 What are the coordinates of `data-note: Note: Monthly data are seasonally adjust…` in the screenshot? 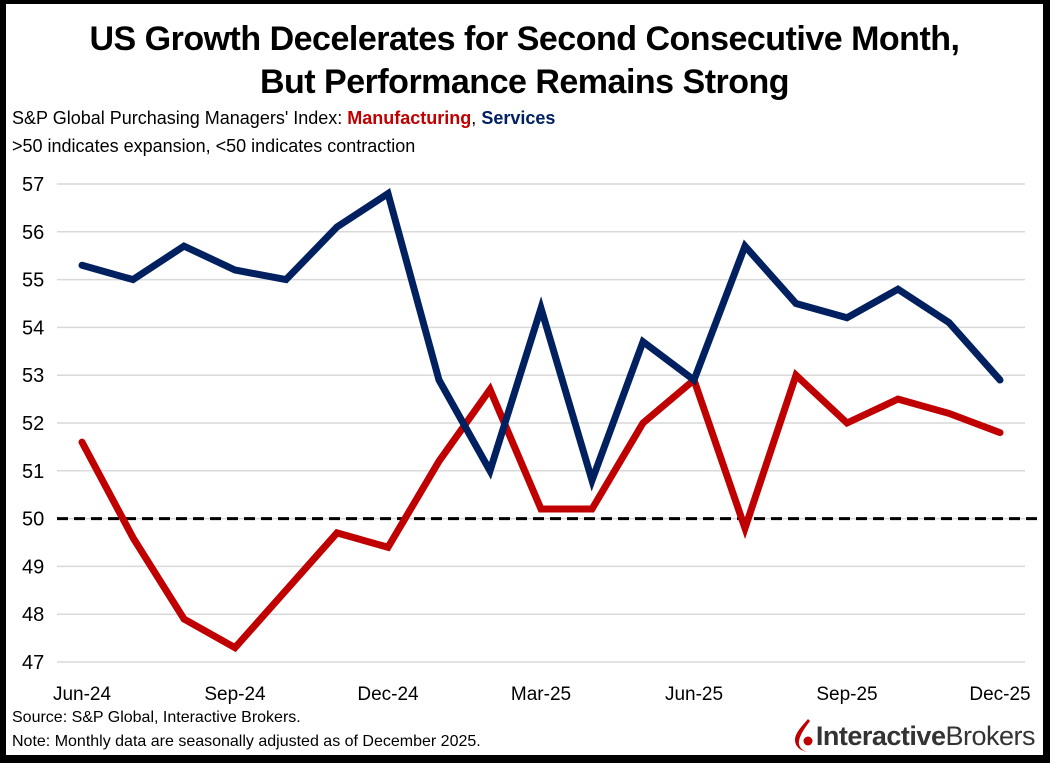 It's located at (246, 741).